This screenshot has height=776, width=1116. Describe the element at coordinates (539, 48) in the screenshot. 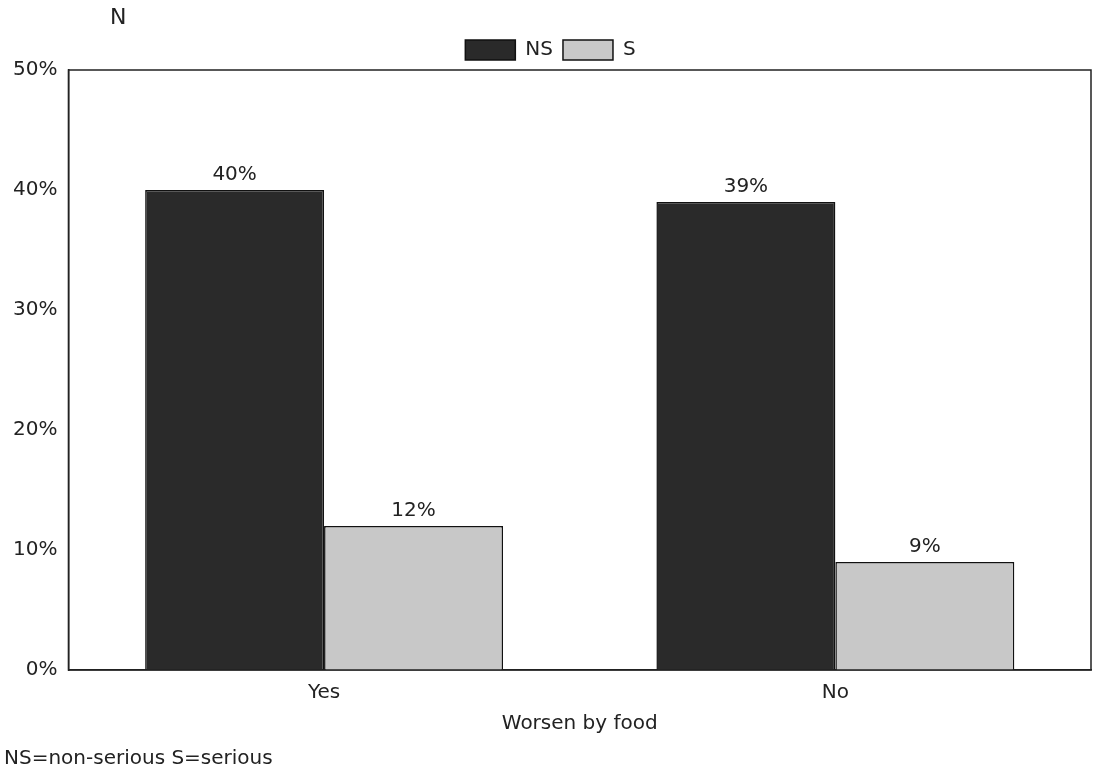

I see `legend-label: NS` at that location.